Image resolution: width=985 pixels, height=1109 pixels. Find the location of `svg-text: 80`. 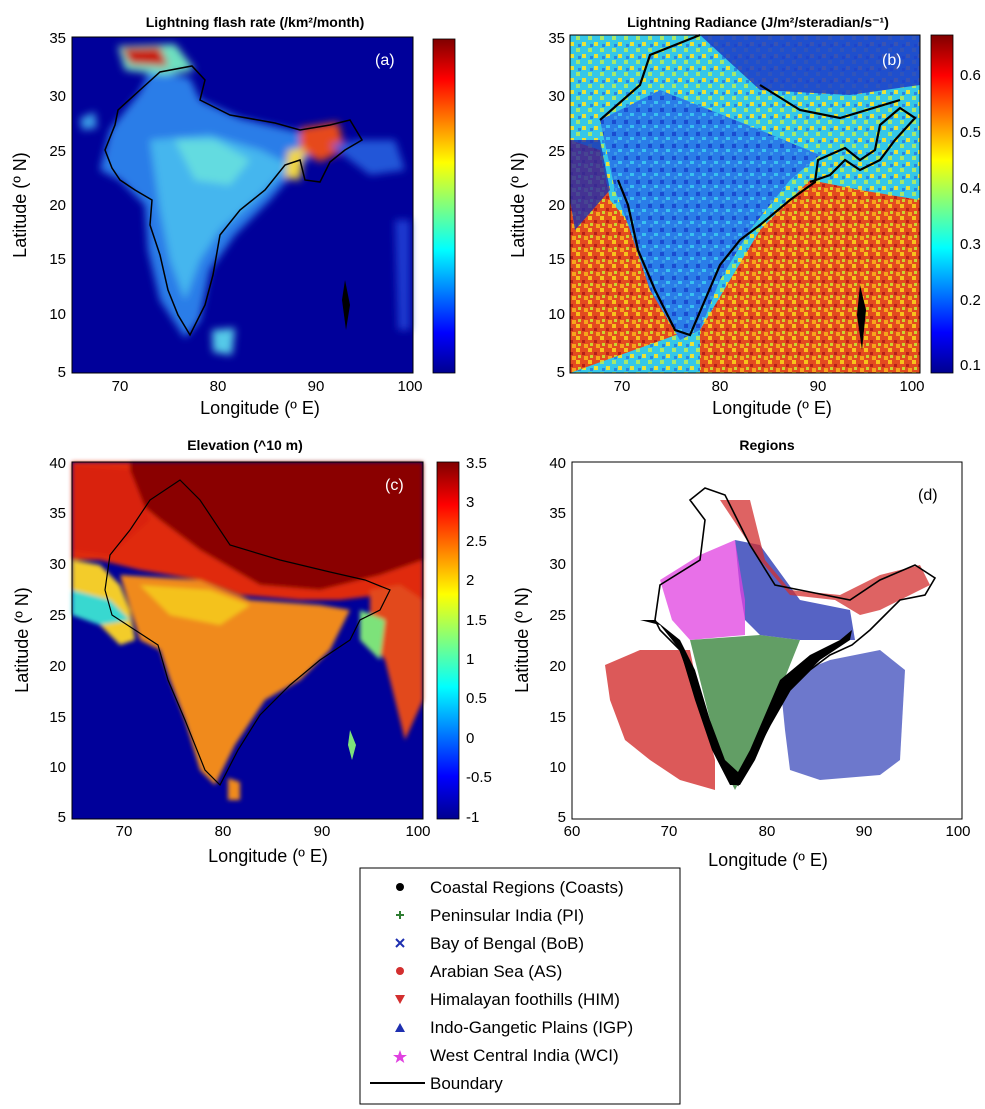

svg-text: 80 is located at coordinates (223, 831).